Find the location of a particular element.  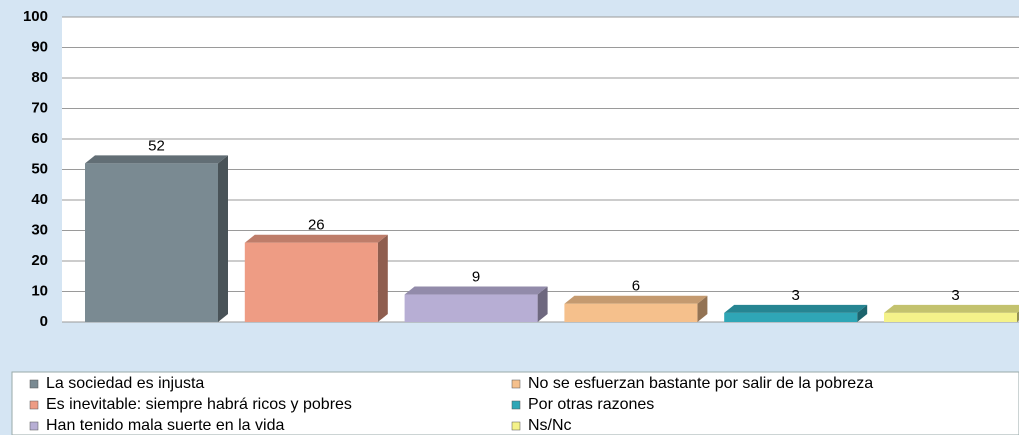

y-tick-label: 20 is located at coordinates (39, 260).